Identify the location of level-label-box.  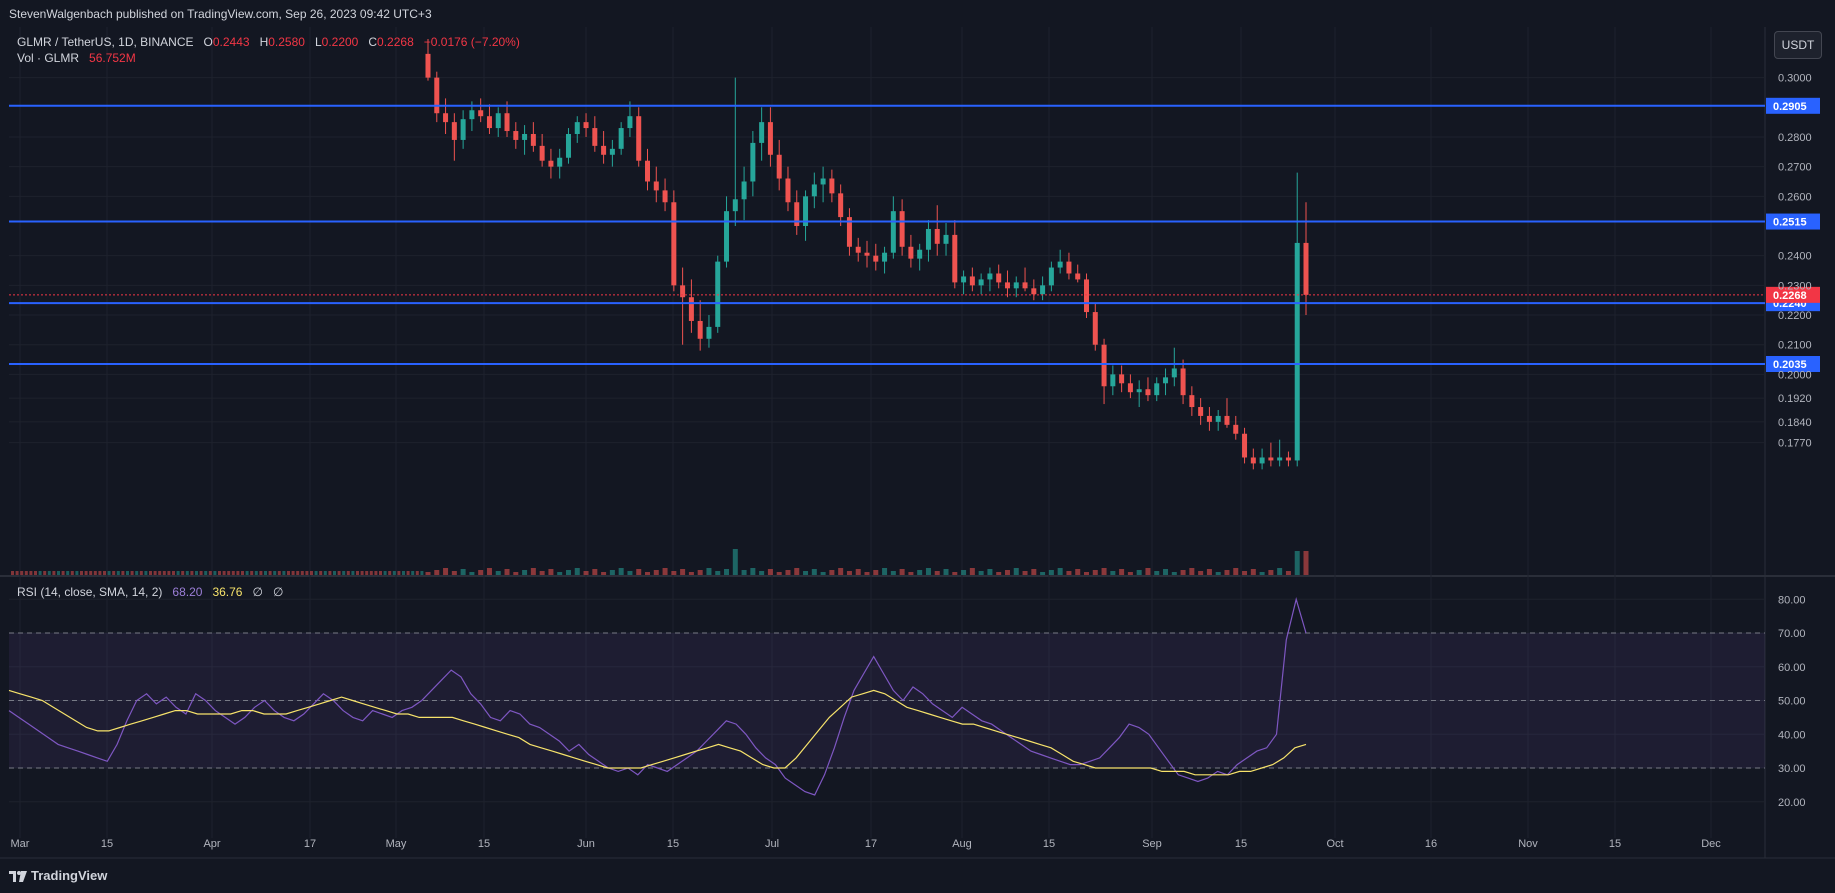
(1793, 364).